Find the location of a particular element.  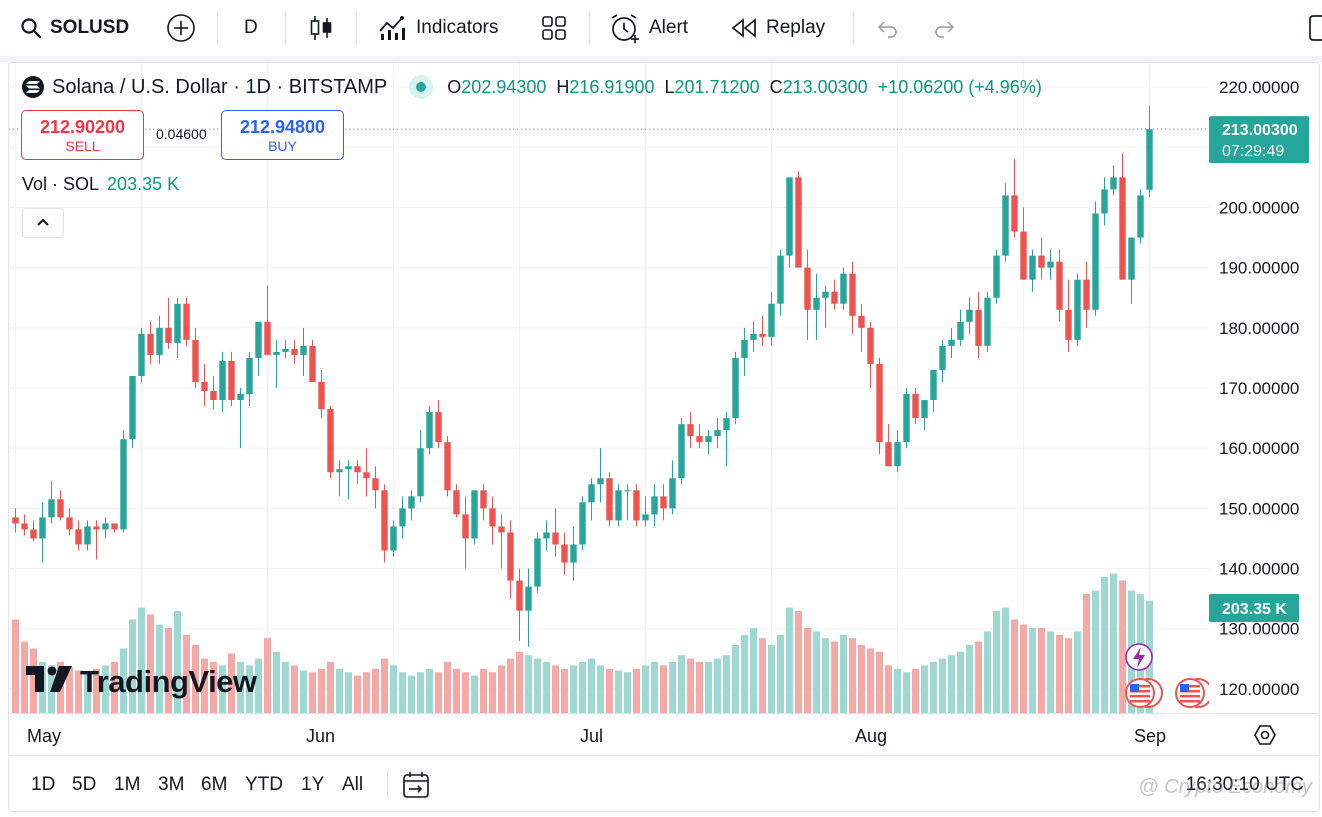

price-tick-label: 150.00000 is located at coordinates (1259, 508).